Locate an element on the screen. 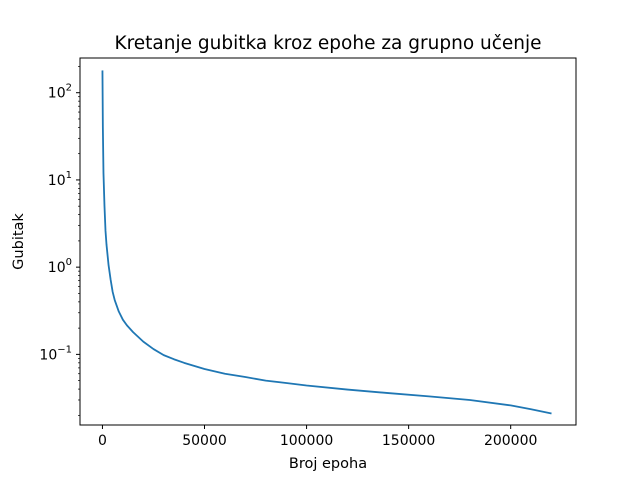  y-tick-label: 10⁰ is located at coordinates (60, 266).